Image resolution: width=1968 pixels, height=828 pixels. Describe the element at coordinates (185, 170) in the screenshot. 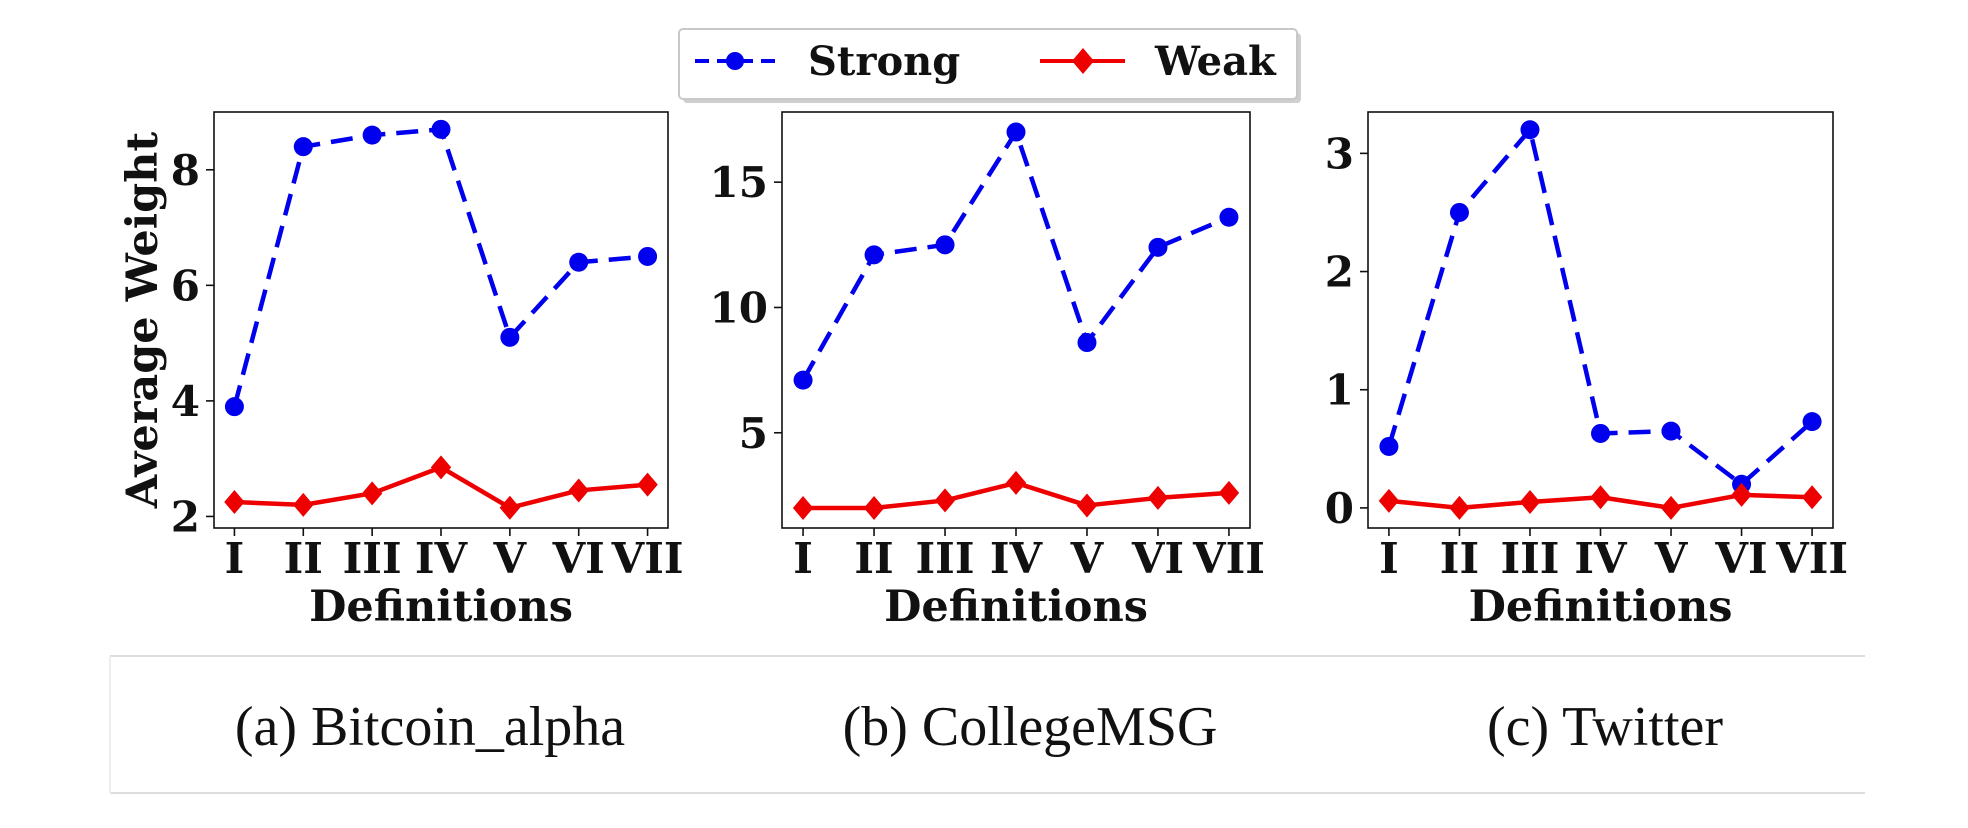

I see `y-tick-label: 8` at that location.